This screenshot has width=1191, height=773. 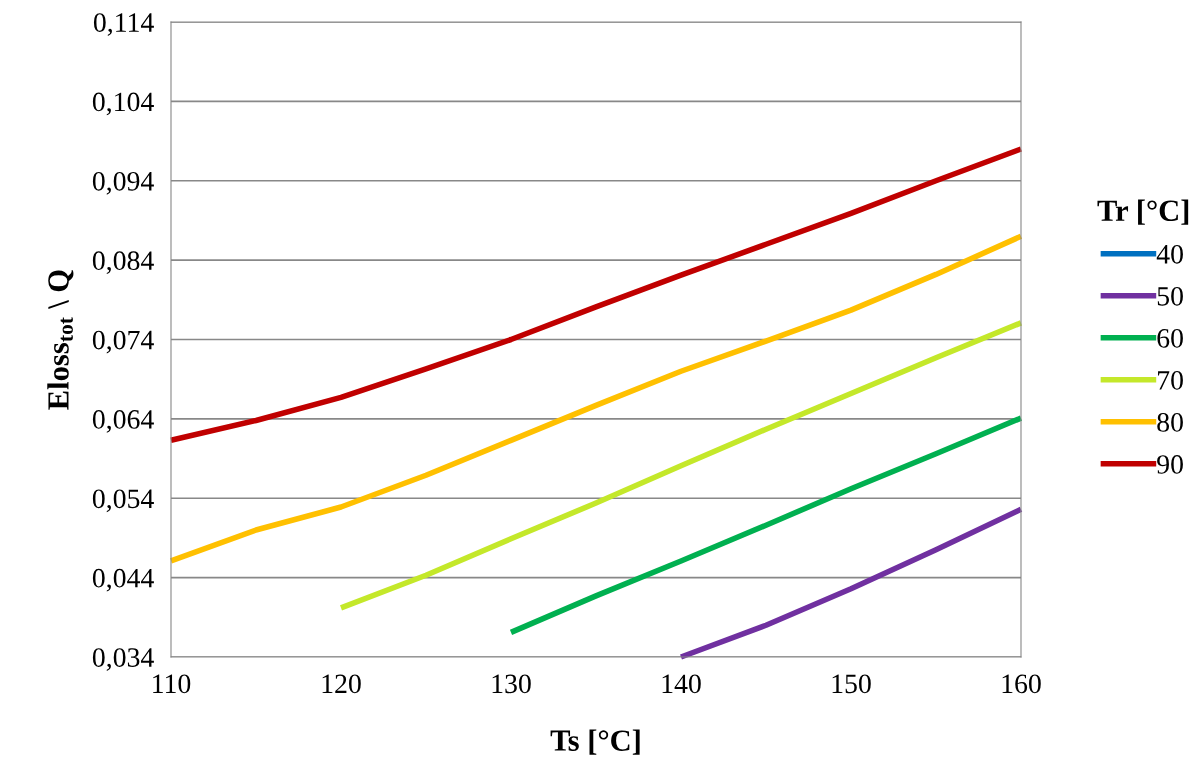 What do you see at coordinates (123, 501) in the screenshot?
I see `y-tick-label: 0,054` at bounding box center [123, 501].